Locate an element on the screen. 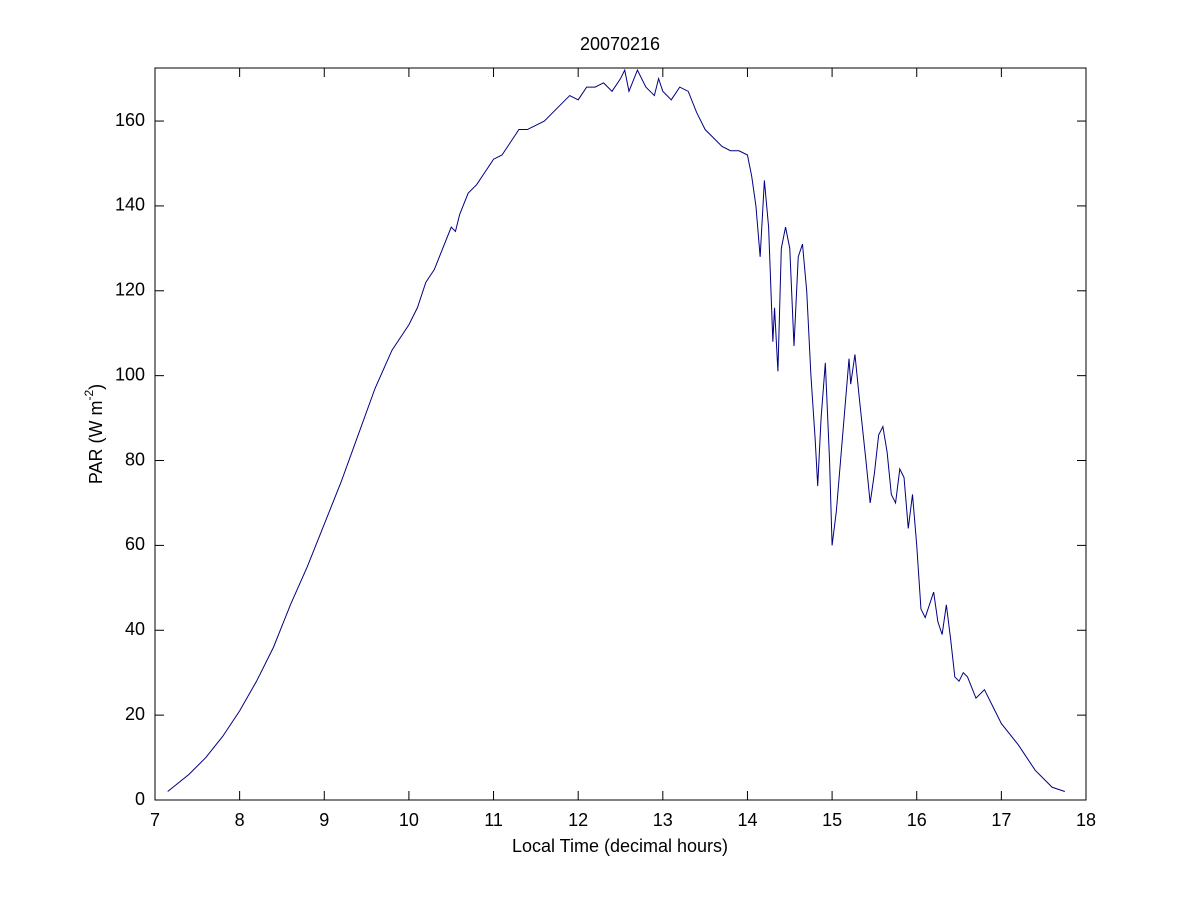  y-tick-label: 140 is located at coordinates (130, 205).